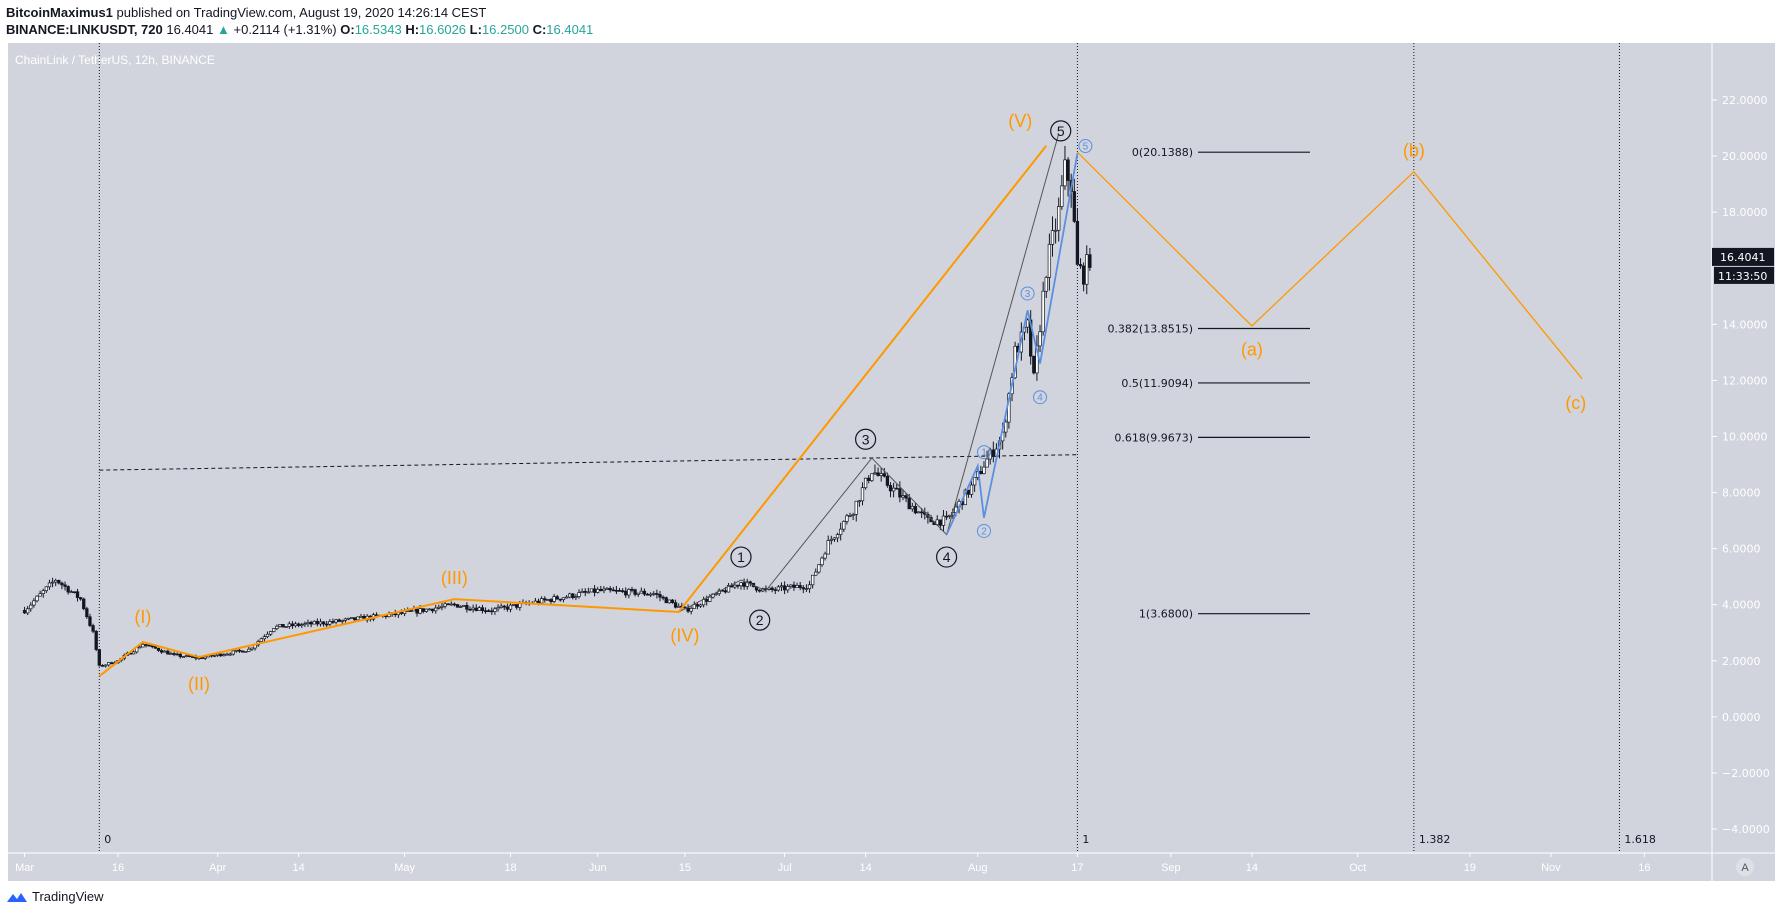 This screenshot has height=918, width=1783. What do you see at coordinates (412, 29) in the screenshot?
I see `high-label: H:` at bounding box center [412, 29].